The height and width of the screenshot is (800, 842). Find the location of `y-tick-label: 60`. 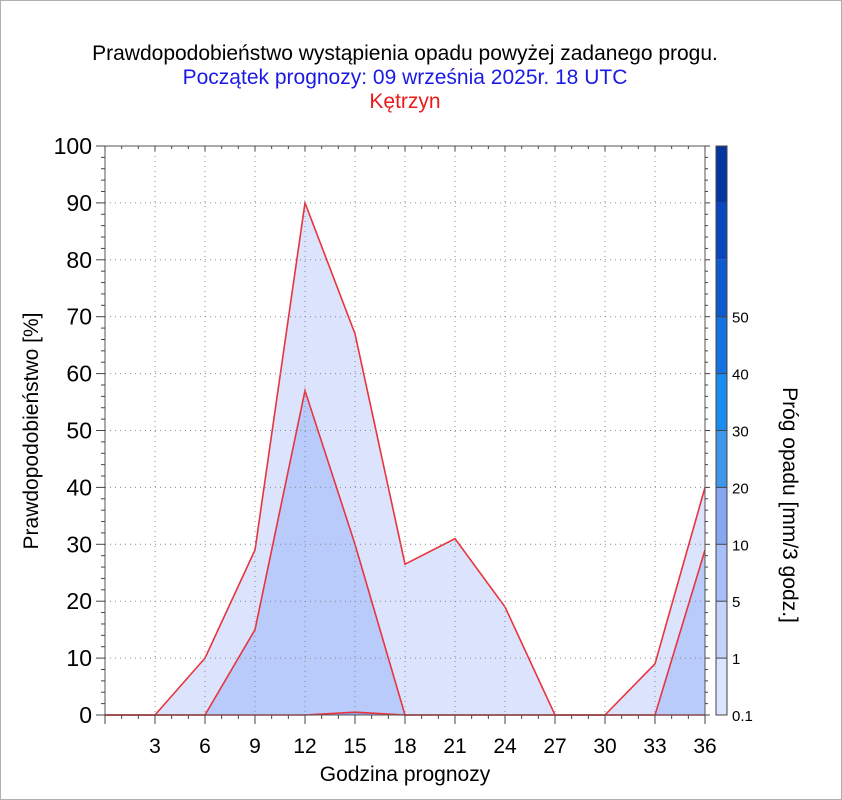

y-tick-label: 60 is located at coordinates (79, 374).